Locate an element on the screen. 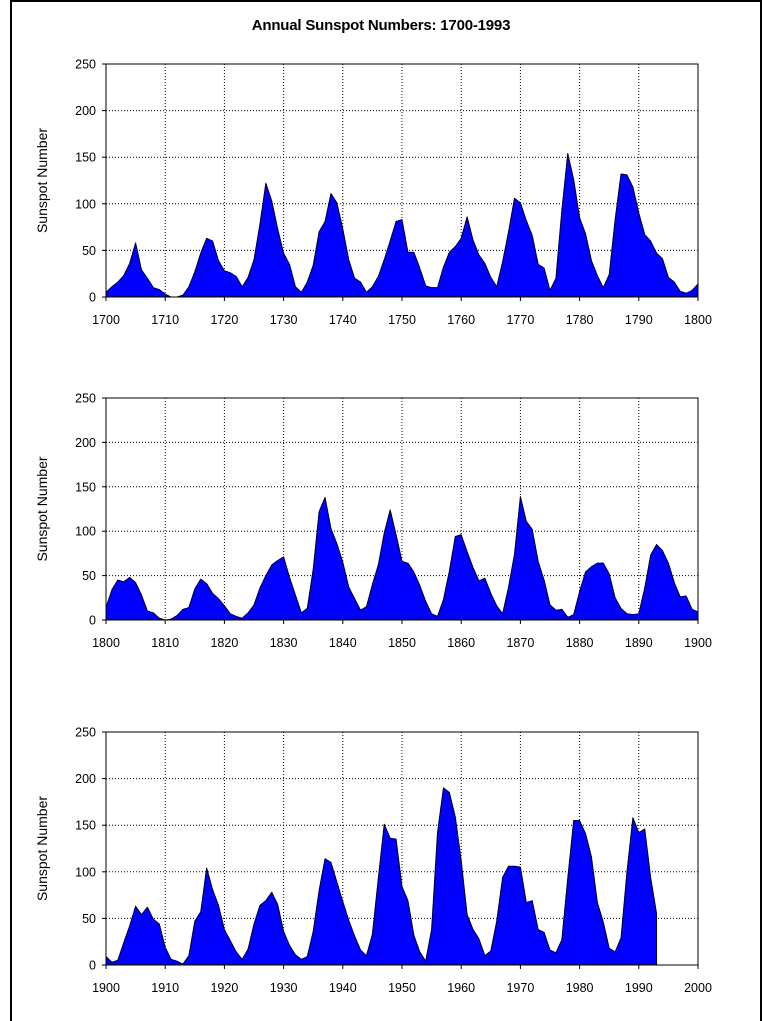 The width and height of the screenshot is (762, 1021). x-tick-label: 1840 is located at coordinates (343, 643).